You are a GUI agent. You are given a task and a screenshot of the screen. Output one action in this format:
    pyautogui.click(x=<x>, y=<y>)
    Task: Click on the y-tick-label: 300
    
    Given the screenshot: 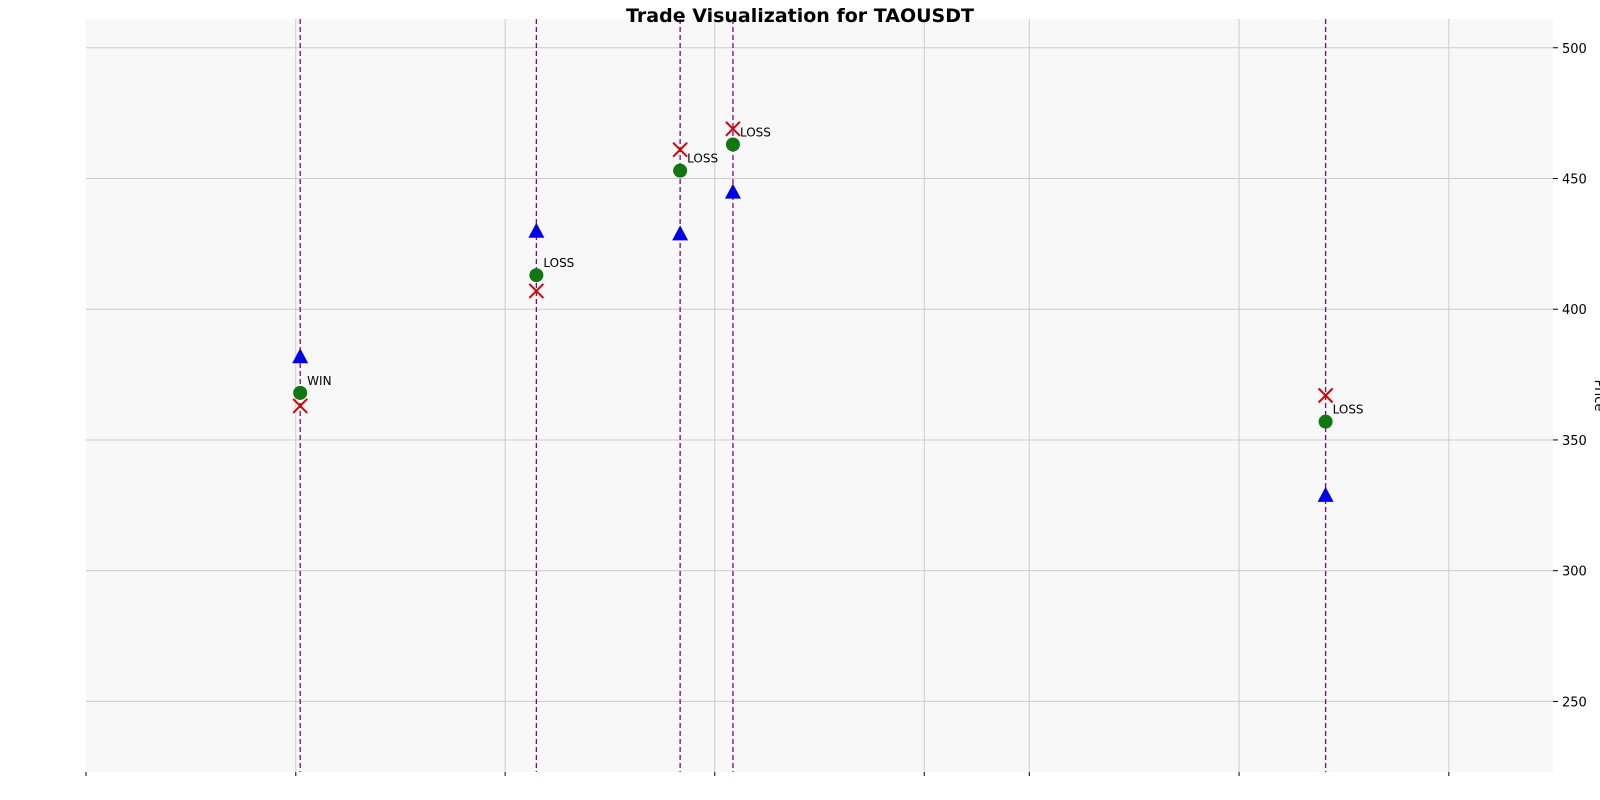 What is the action you would take?
    pyautogui.click(x=1574, y=572)
    